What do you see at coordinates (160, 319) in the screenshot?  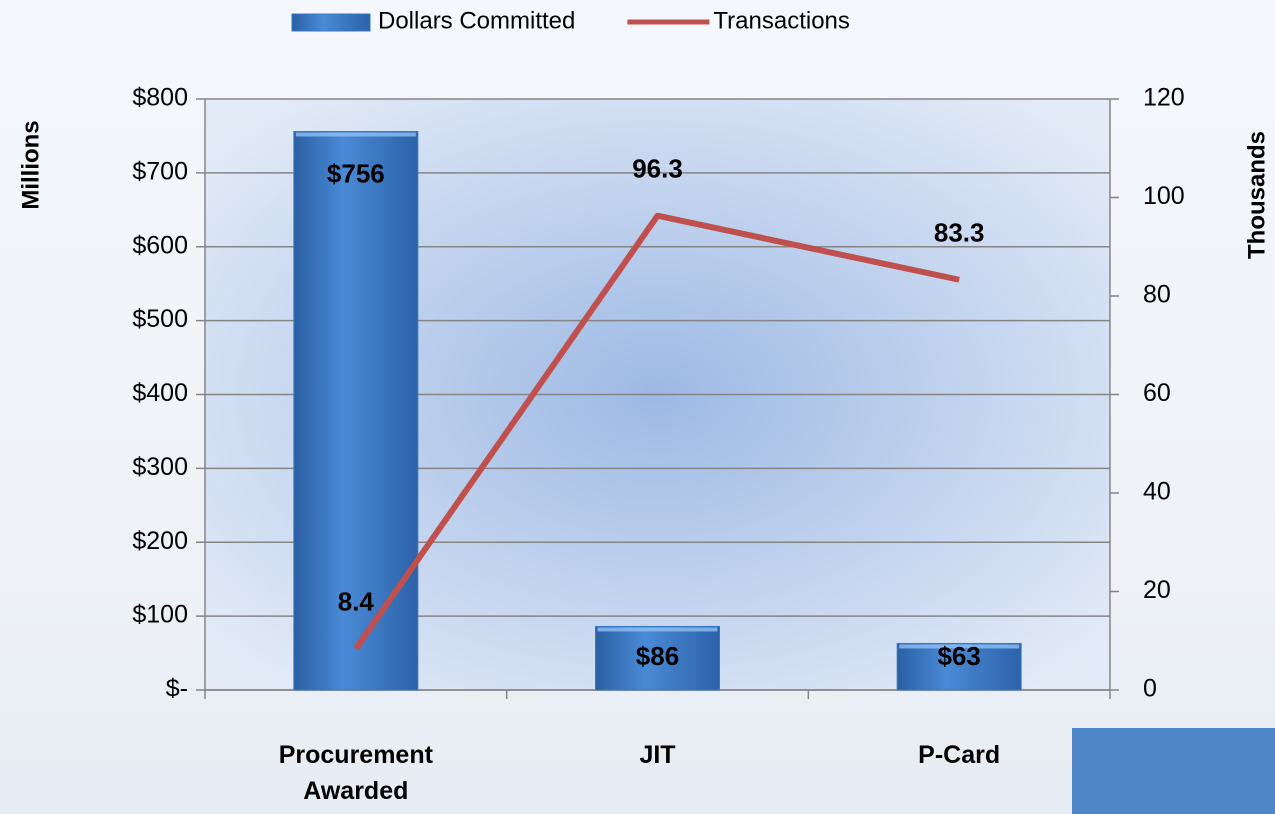 I see `y-tick-label: $500` at bounding box center [160, 319].